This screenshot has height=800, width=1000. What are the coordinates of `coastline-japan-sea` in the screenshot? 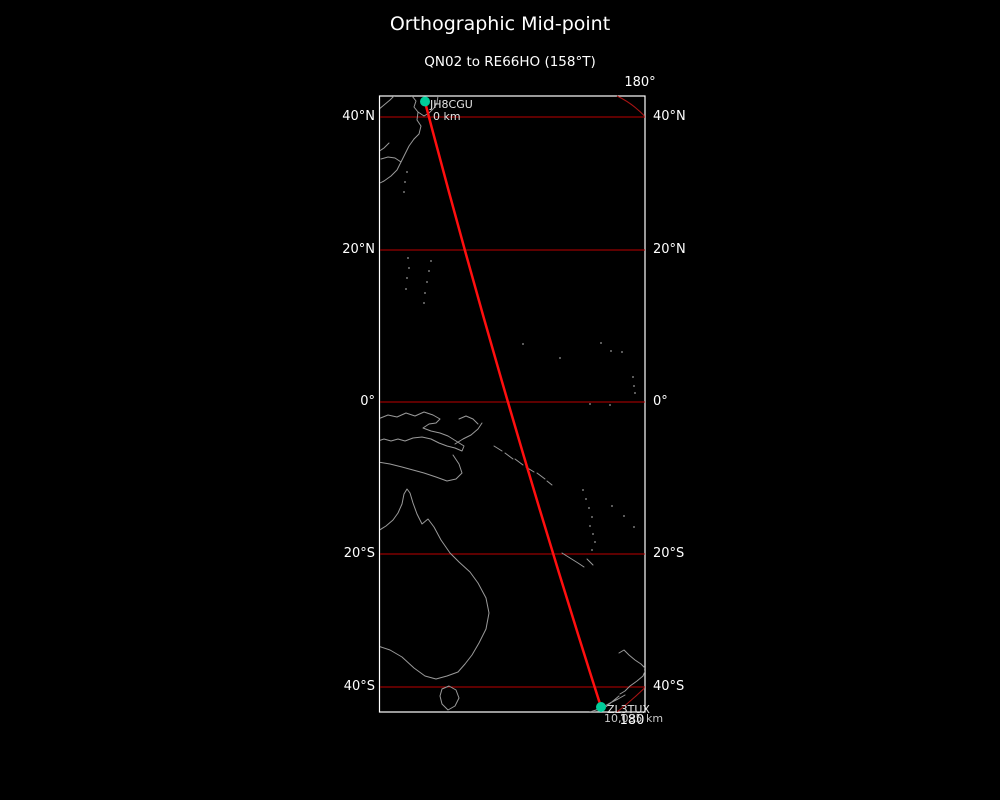 It's located at (385, 147).